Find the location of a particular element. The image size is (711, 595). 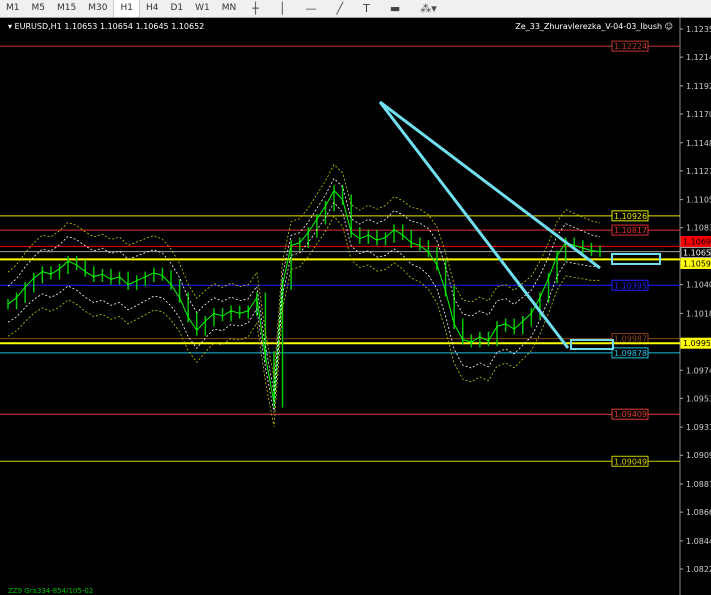

level-label: 1.09878 is located at coordinates (630, 353).